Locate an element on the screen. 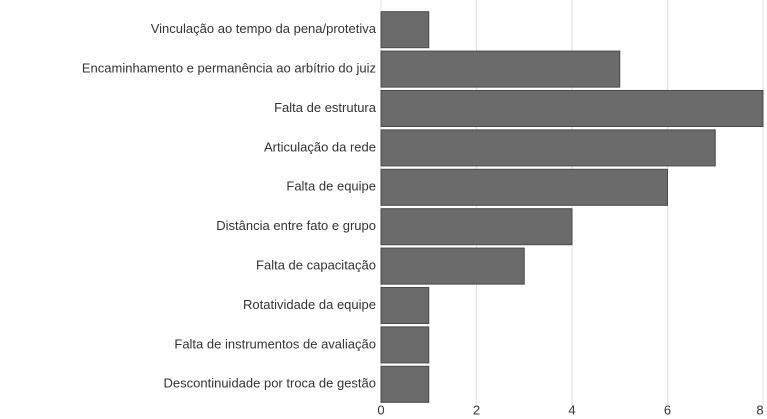 Image resolution: width=767 pixels, height=419 pixels. y-tick-label: Falta de instrumentos de avaliação is located at coordinates (275, 343).